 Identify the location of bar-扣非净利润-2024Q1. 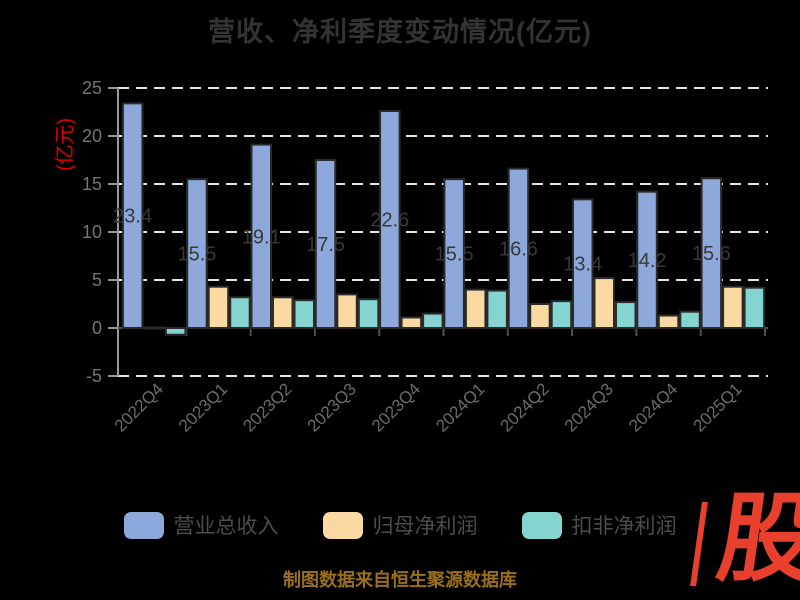
(497, 309).